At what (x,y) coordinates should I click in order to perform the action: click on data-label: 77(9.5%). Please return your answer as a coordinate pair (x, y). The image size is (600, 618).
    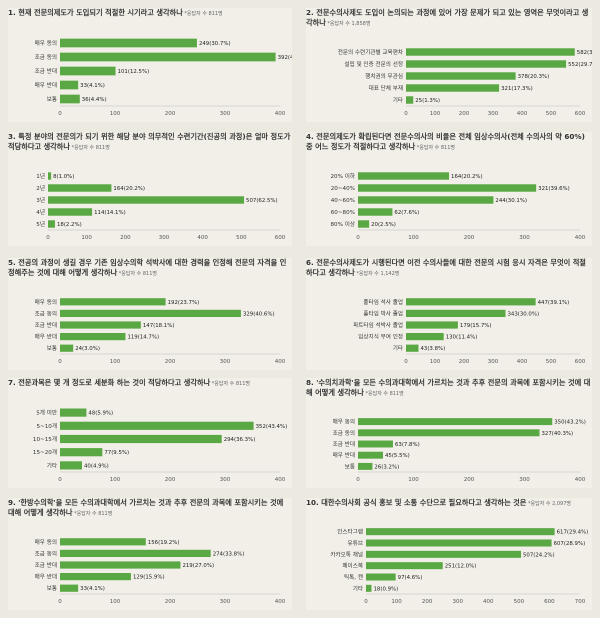
    Looking at the image, I should click on (116, 453).